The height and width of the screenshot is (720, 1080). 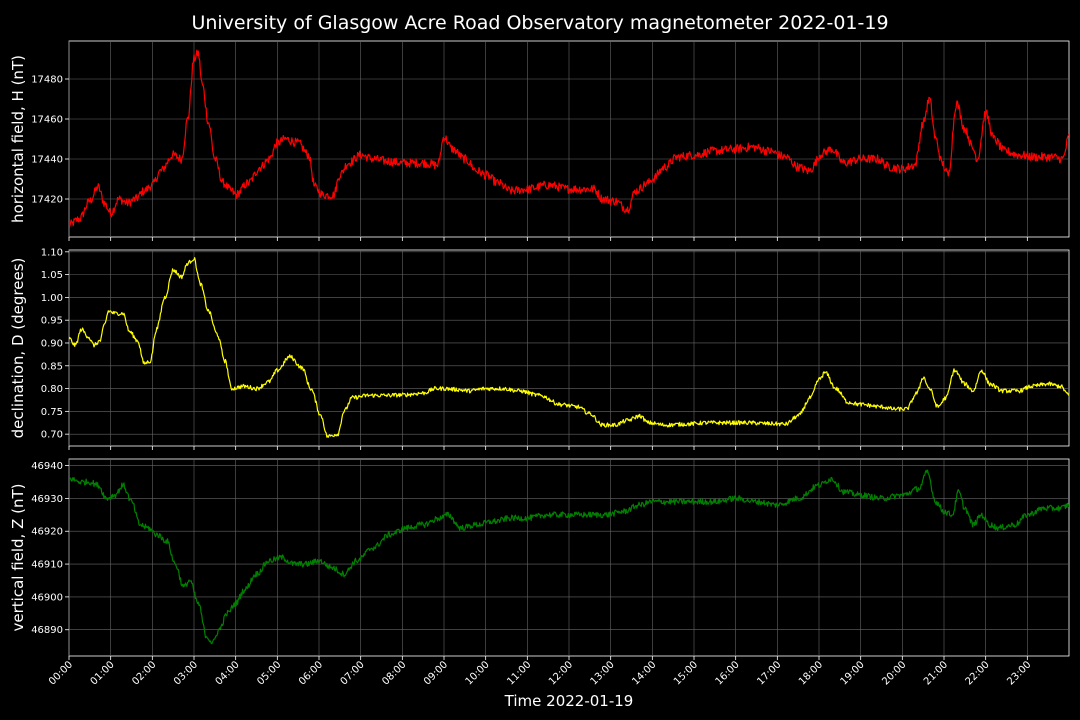 What do you see at coordinates (47, 120) in the screenshot?
I see `y-tick-label: 17460` at bounding box center [47, 120].